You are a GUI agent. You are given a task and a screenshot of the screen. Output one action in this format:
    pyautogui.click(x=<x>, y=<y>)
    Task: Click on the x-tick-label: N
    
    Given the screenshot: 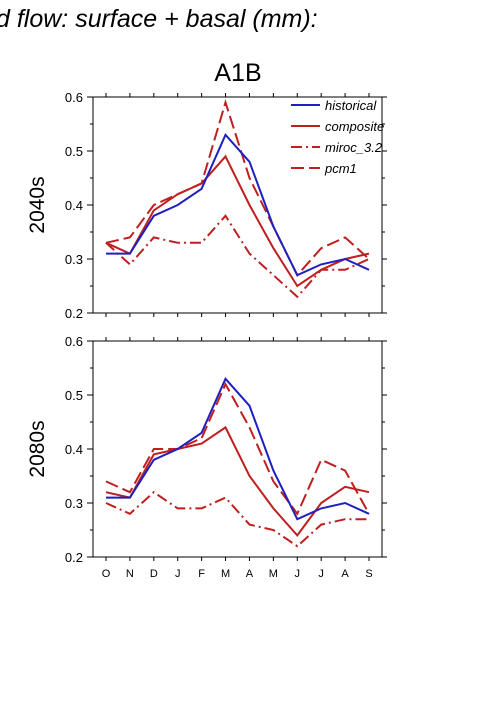 What is the action you would take?
    pyautogui.click(x=130, y=574)
    